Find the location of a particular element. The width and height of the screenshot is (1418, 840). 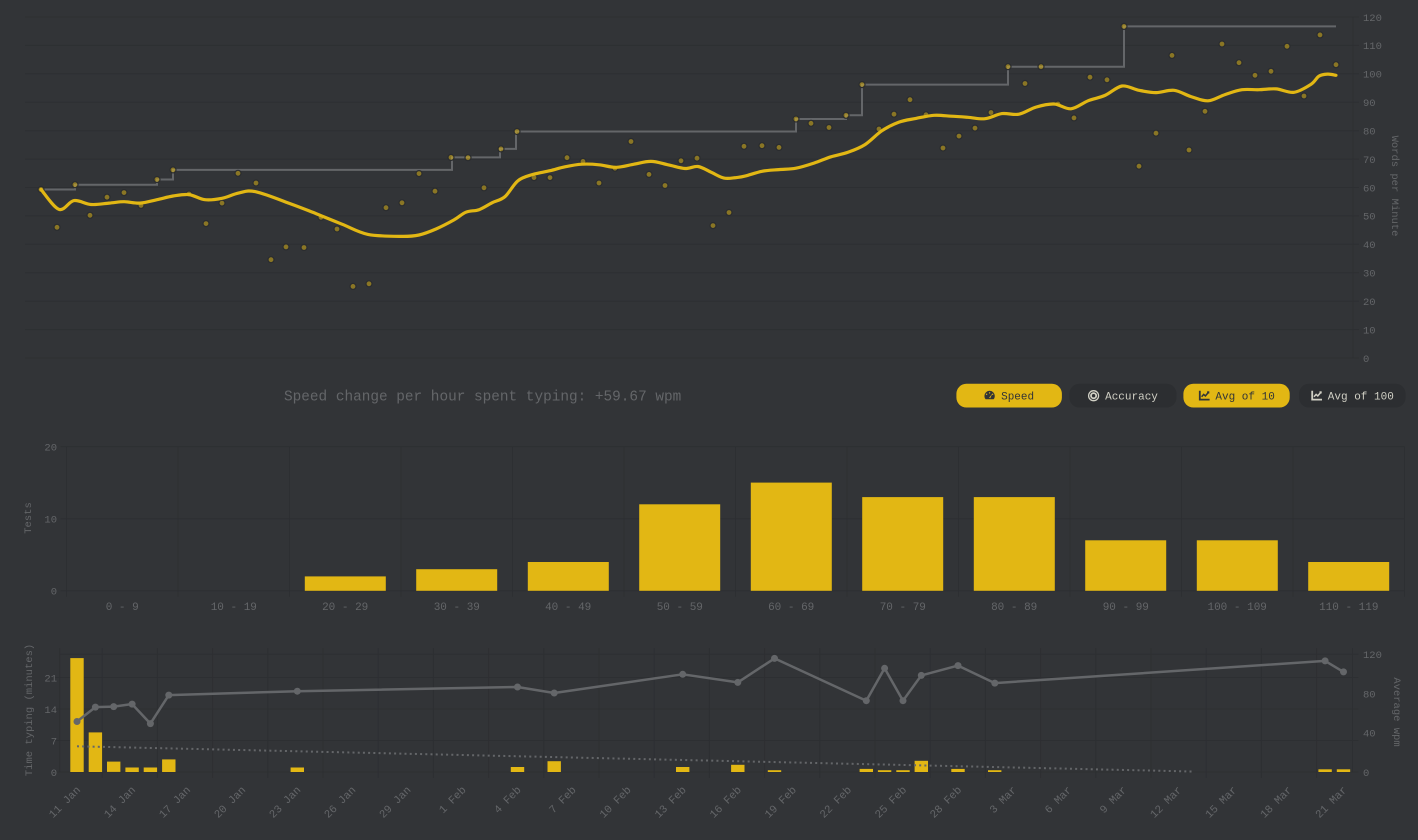

svg-text: 13 Feb is located at coordinates (671, 803).